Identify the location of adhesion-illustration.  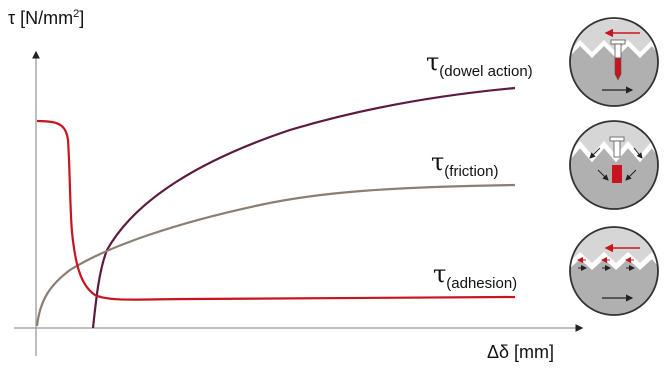
(614, 271).